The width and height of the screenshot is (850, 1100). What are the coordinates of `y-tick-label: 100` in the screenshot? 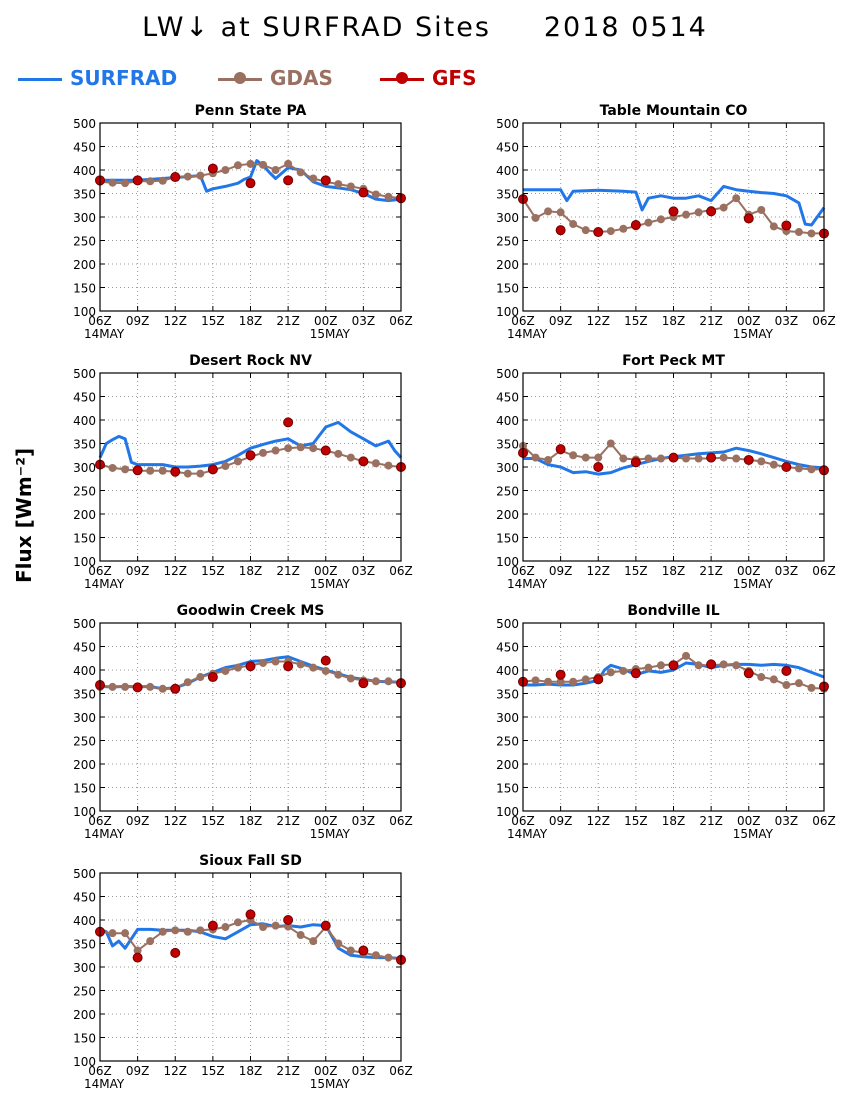 It's located at (84, 1062).